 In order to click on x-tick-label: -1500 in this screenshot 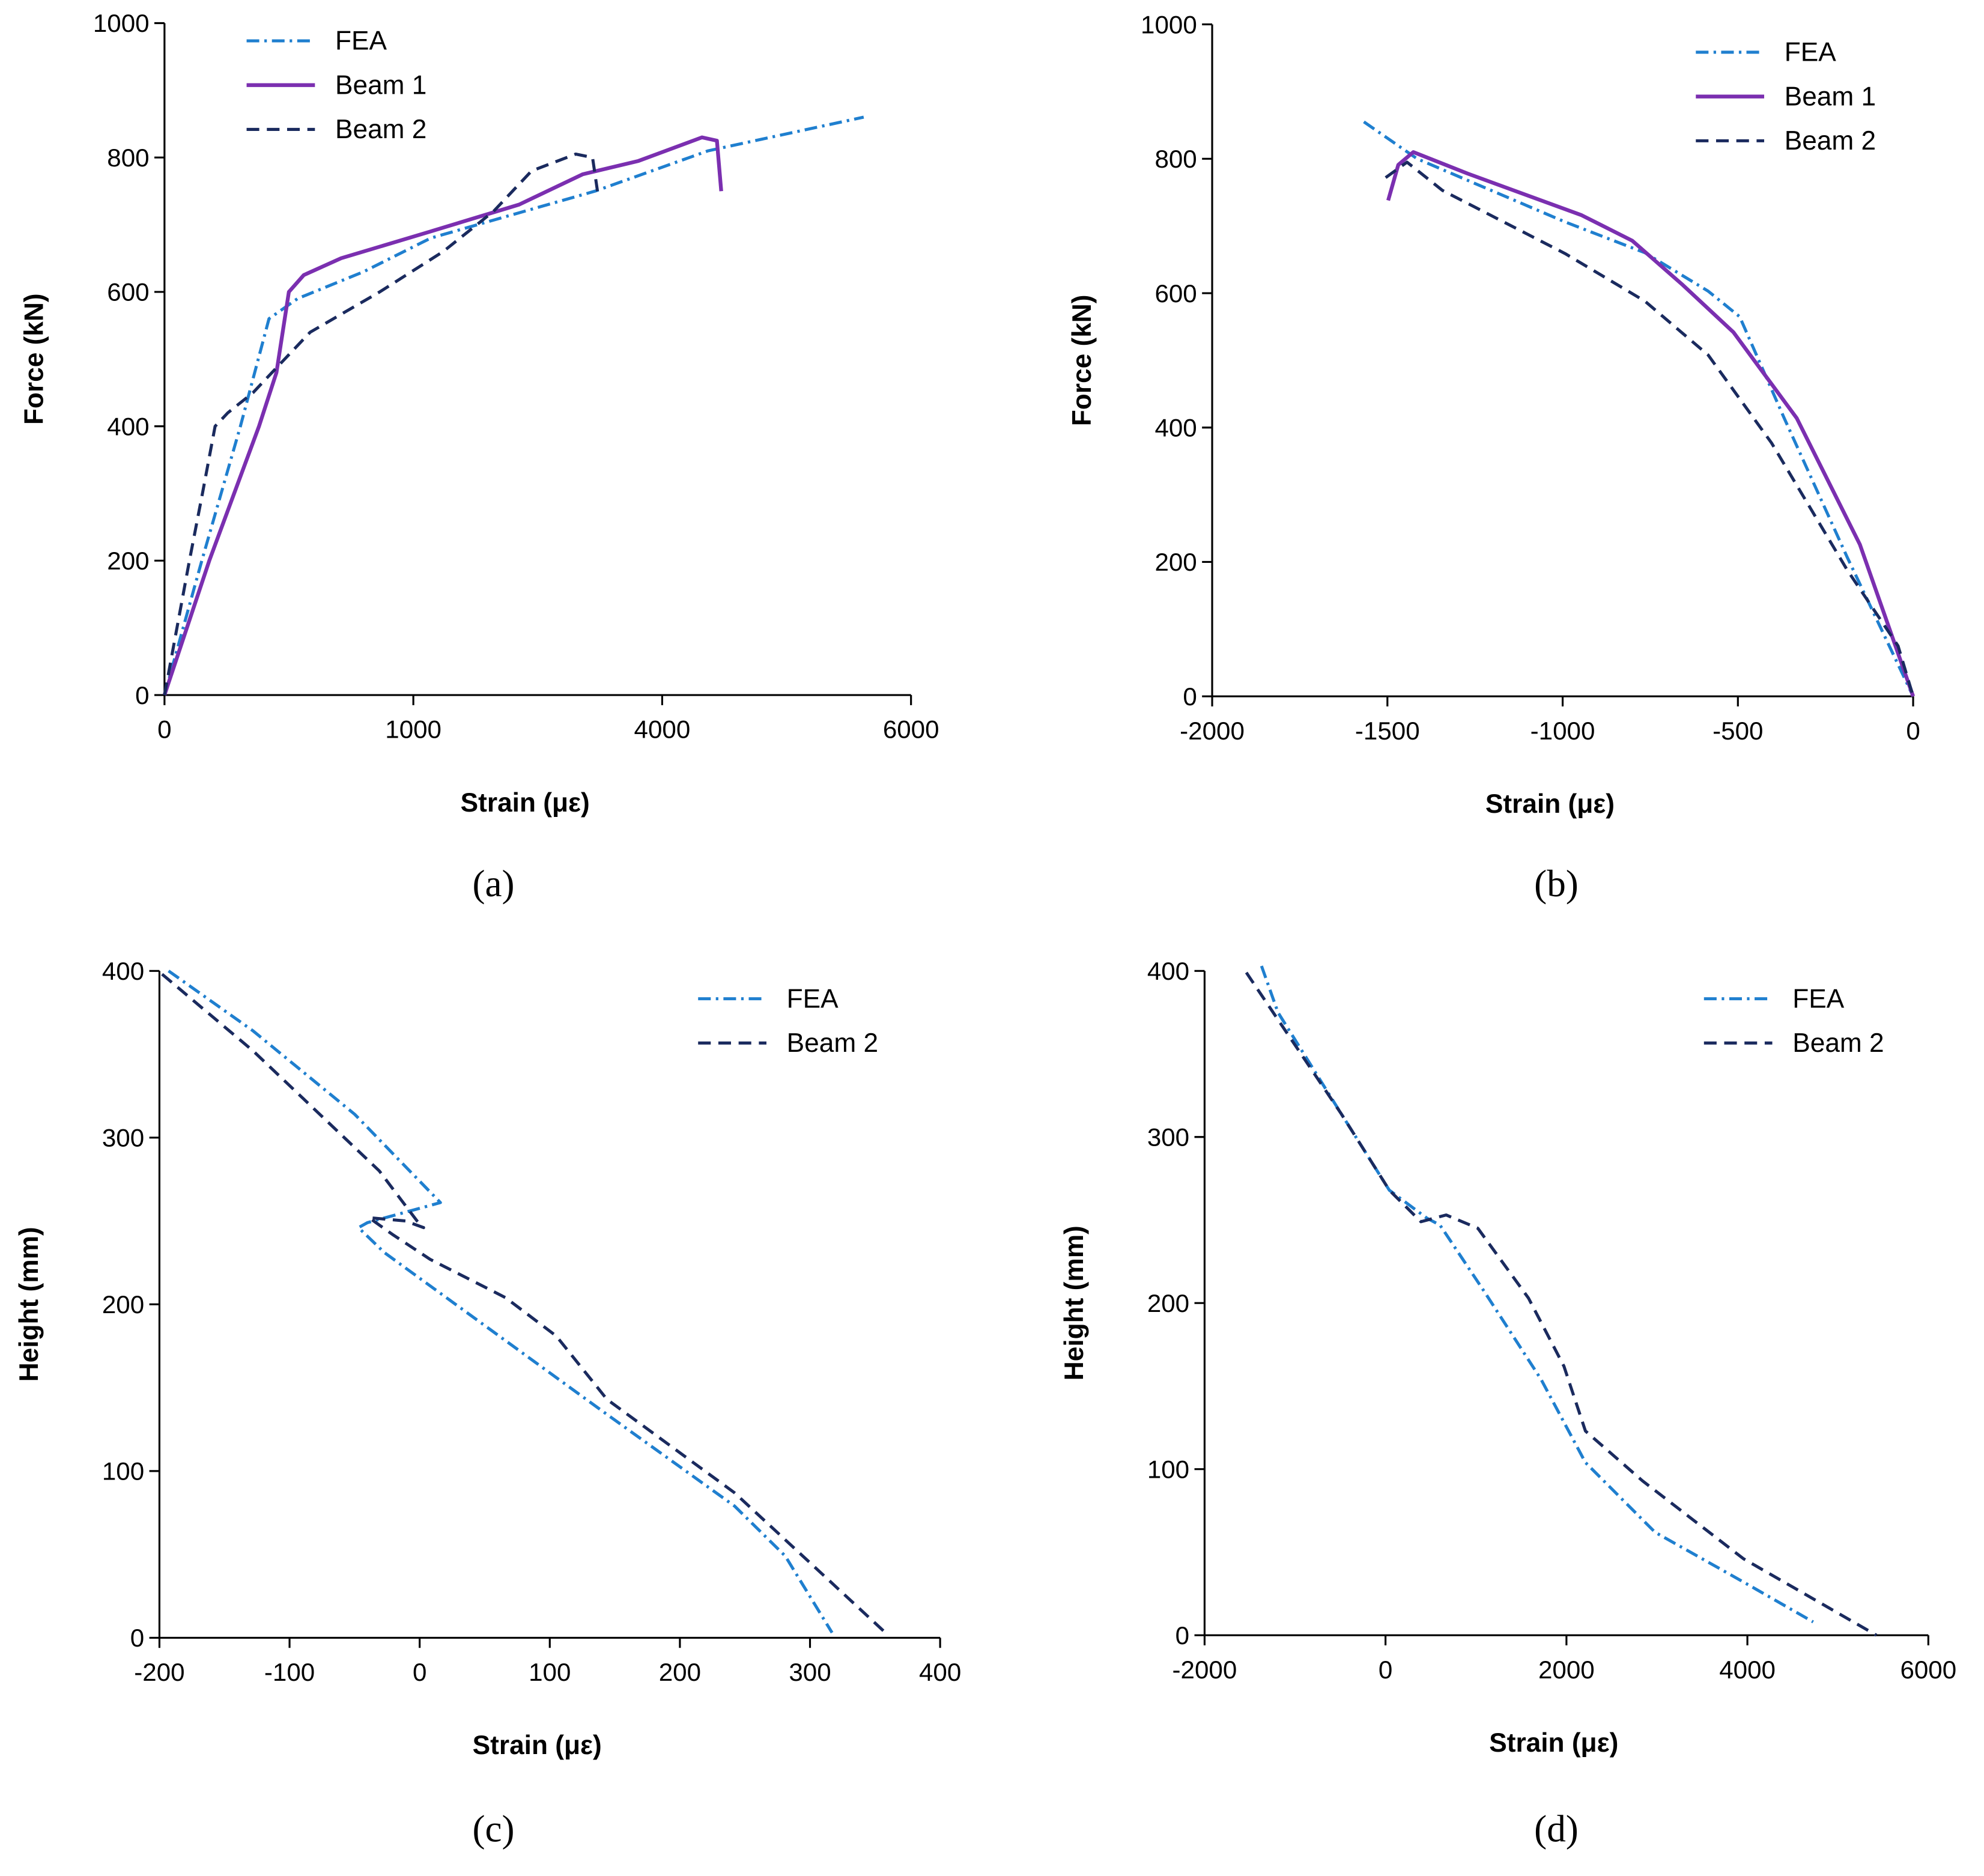, I will do `click(1387, 731)`.